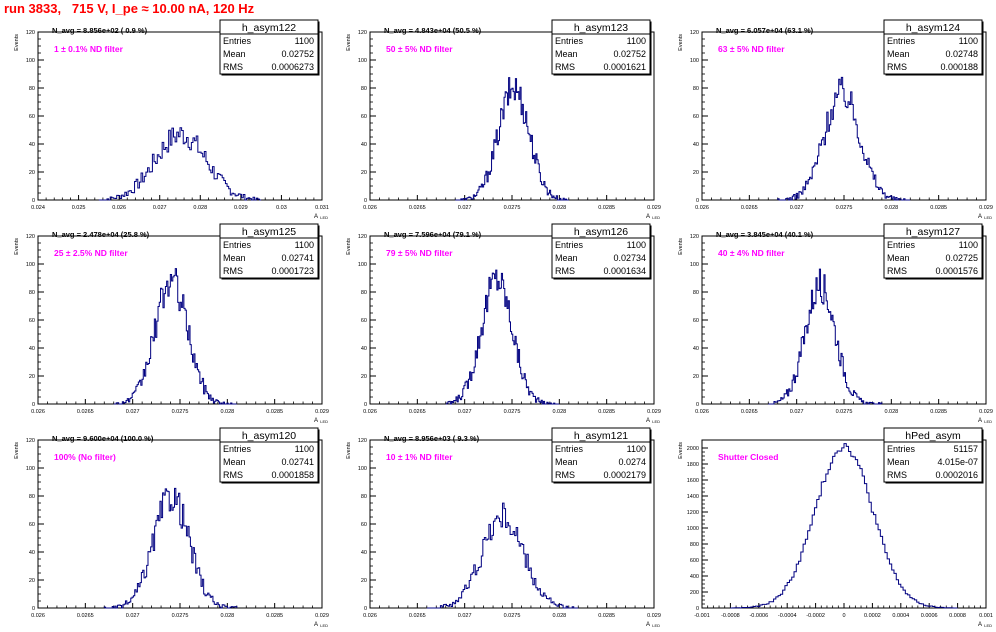 The height and width of the screenshot is (632, 996). Describe the element at coordinates (629, 258) in the screenshot. I see `stat-value: 0.02734` at that location.